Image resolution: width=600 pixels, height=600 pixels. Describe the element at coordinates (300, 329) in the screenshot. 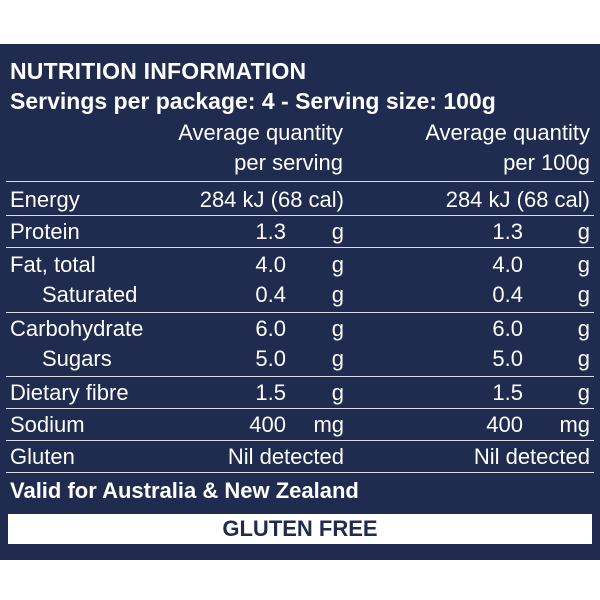

I see `table-row: Carbohydrate 6.0 g 6.0 g` at that location.